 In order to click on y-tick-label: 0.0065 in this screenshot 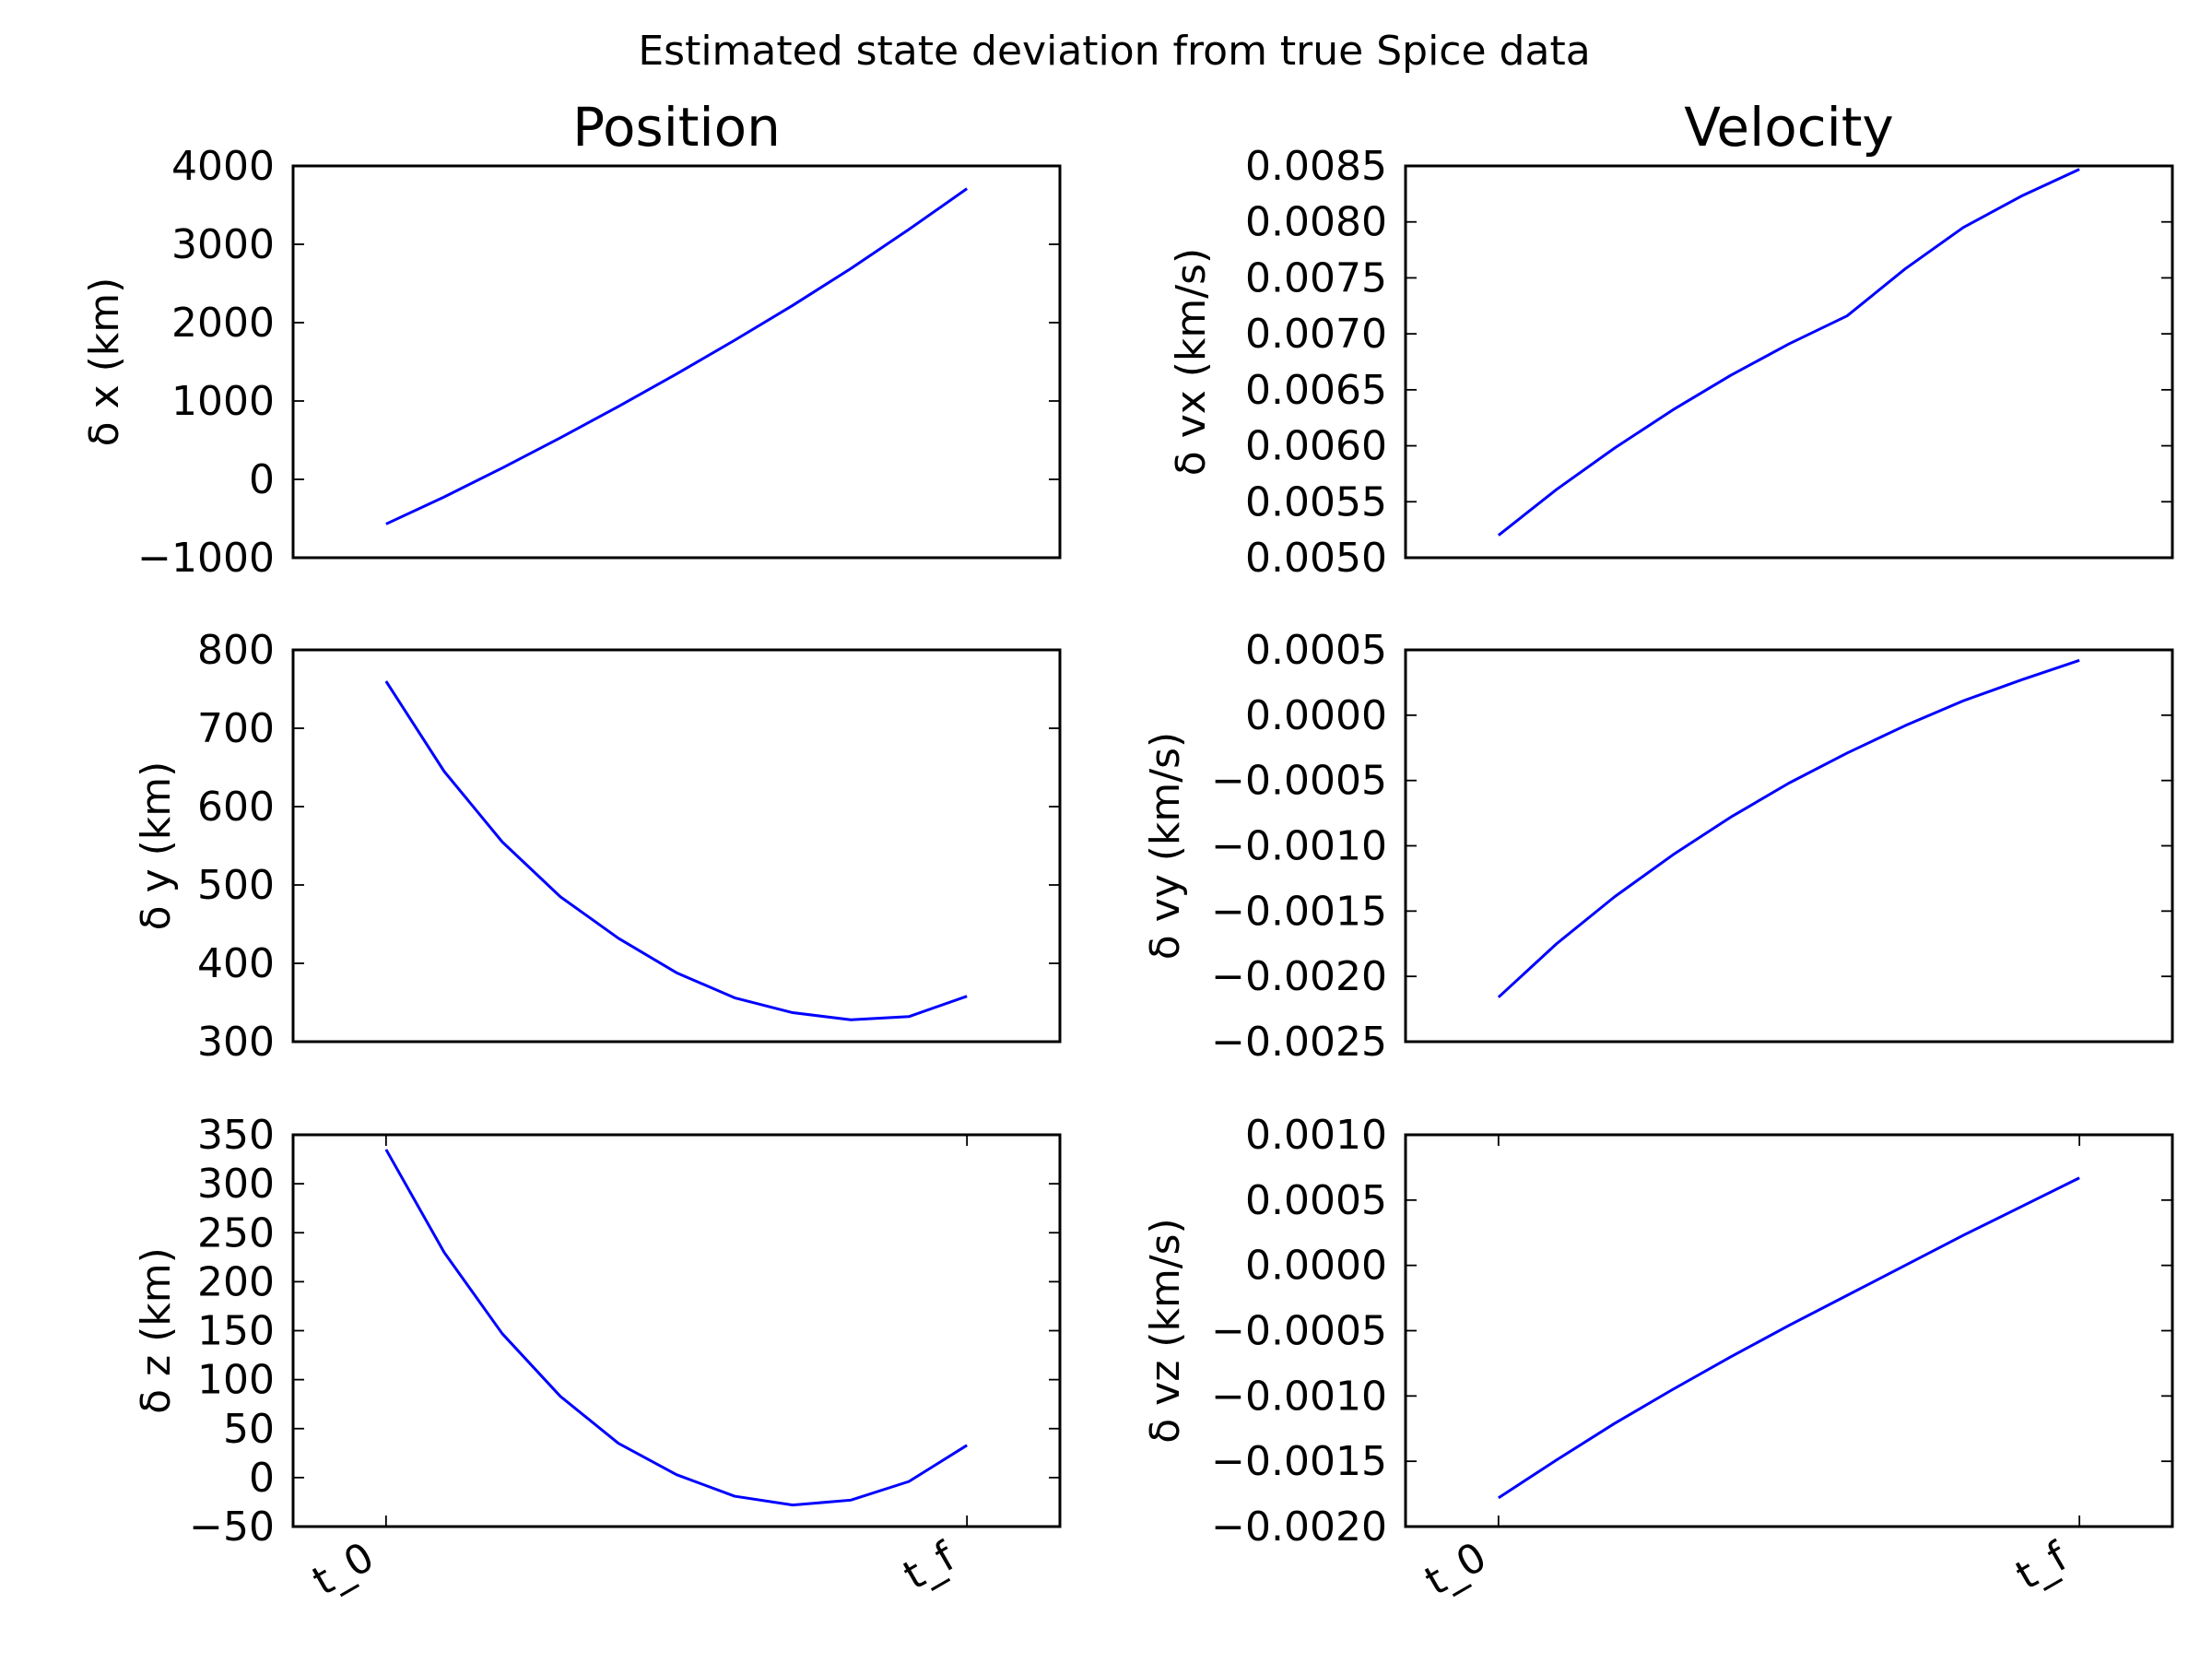, I will do `click(1316, 390)`.